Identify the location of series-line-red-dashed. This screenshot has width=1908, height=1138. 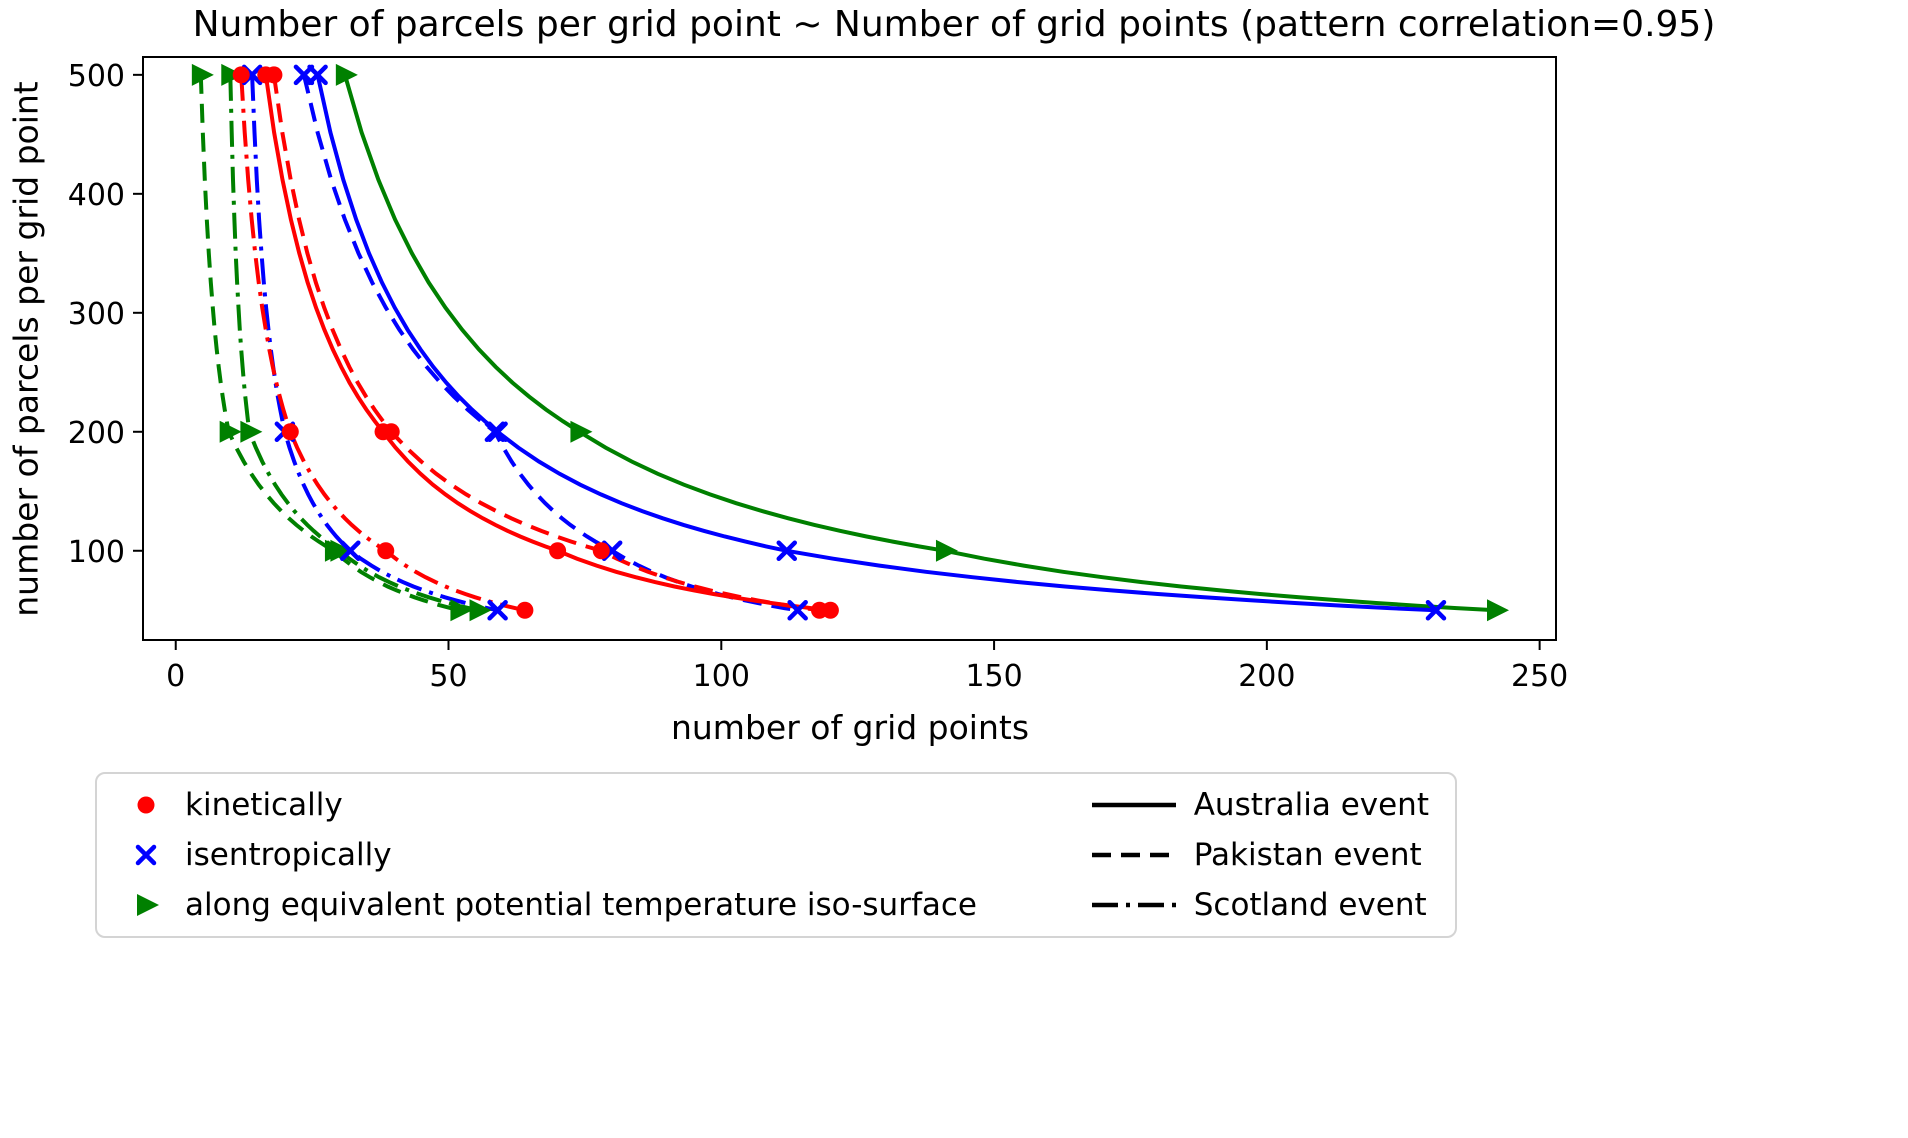
(545, 343).